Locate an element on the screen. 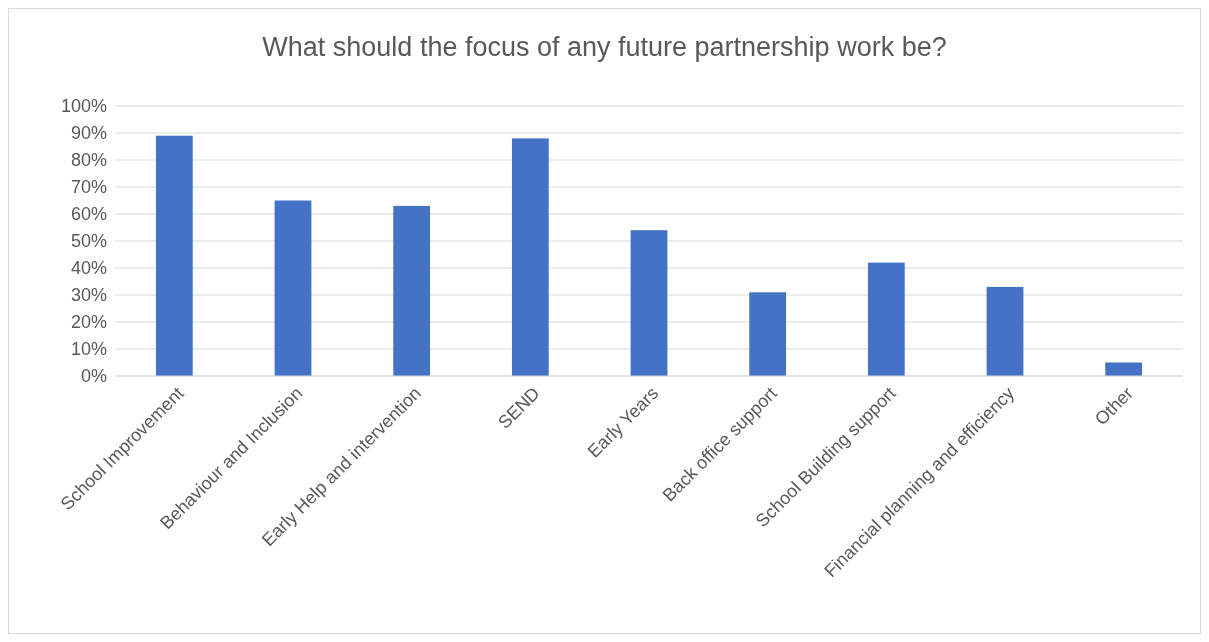  y-tick-label: 70% is located at coordinates (88, 187).